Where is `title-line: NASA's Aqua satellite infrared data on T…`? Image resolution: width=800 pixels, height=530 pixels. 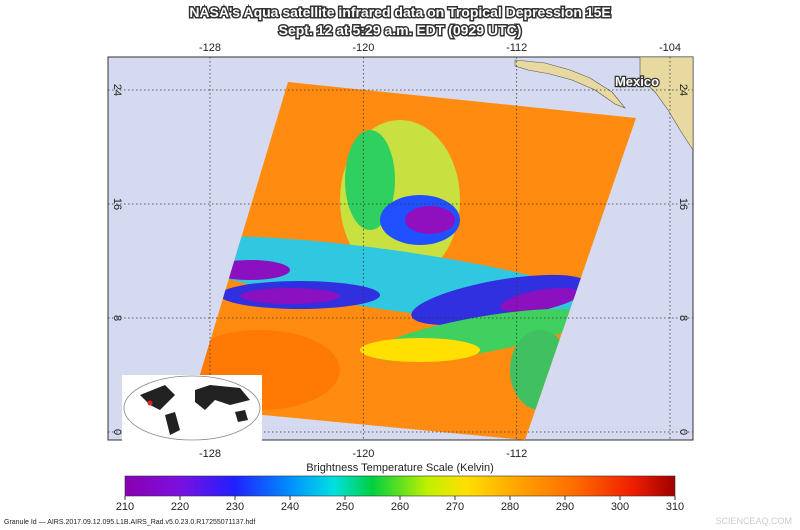
title-line: NASA's Aqua satellite infrared data on T… is located at coordinates (399, 12).